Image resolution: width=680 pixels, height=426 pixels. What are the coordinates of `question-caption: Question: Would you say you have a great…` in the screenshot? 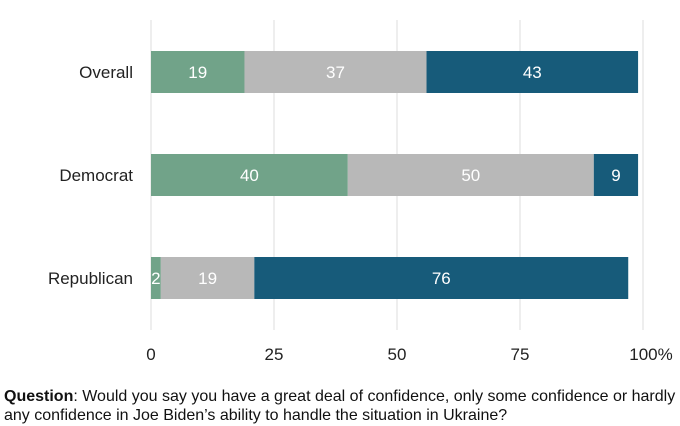 It's located at (340, 406).